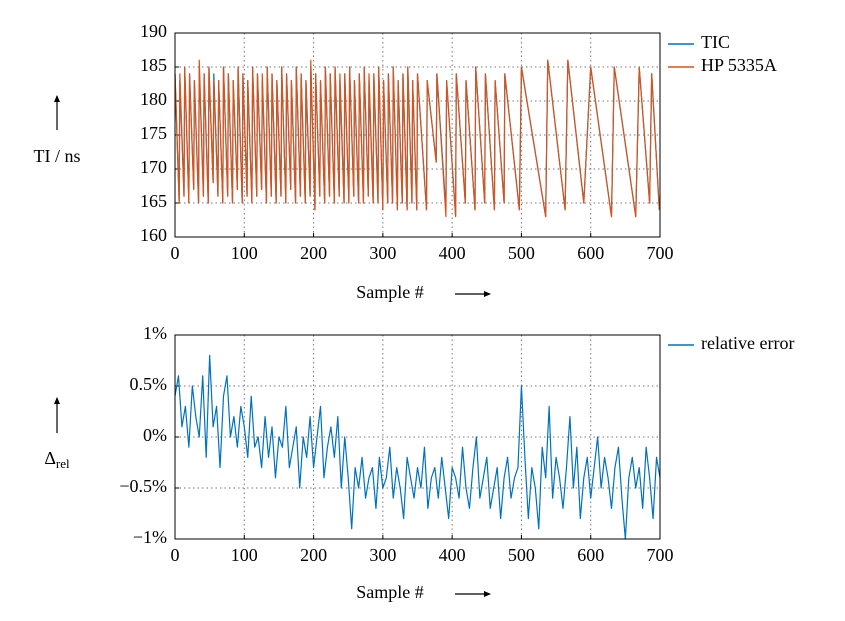  Describe the element at coordinates (150, 537) in the screenshot. I see `y-tick-label: −1%` at that location.